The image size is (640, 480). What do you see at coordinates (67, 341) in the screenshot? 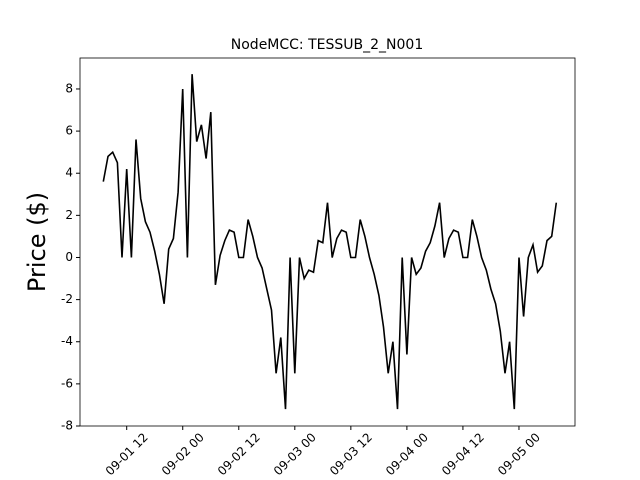
I see `y-tick-label: -4` at bounding box center [67, 341].